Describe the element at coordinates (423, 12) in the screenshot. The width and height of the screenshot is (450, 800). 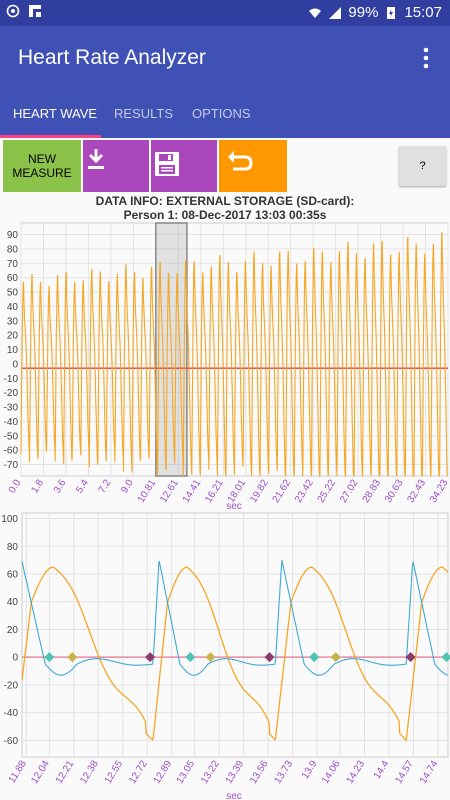
I see `clock: 15:07` at that location.